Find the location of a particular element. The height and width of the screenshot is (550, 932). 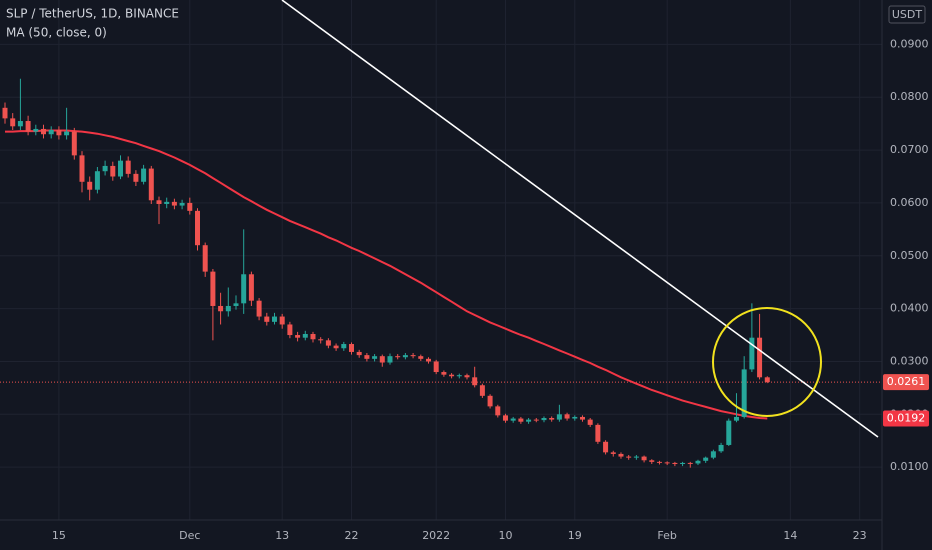

symbol-title: SLP / TetherUS, 1D, BINANCE is located at coordinates (92, 14).